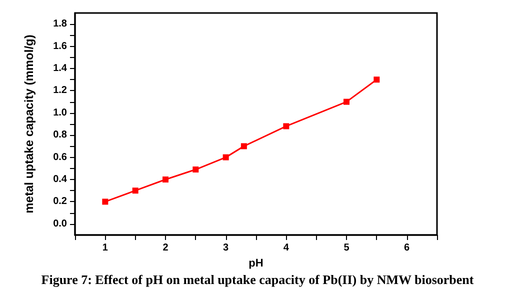 The width and height of the screenshot is (515, 295). What do you see at coordinates (286, 248) in the screenshot?
I see `x-tick-label: 4` at bounding box center [286, 248].